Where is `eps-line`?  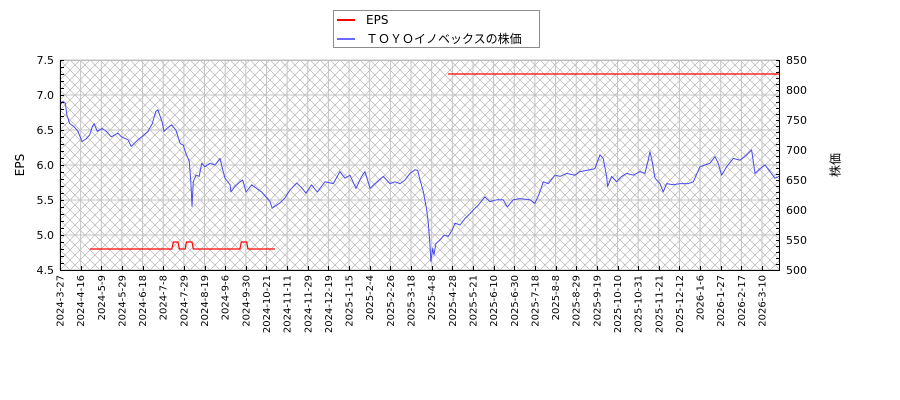 eps-line is located at coordinates (182, 245).